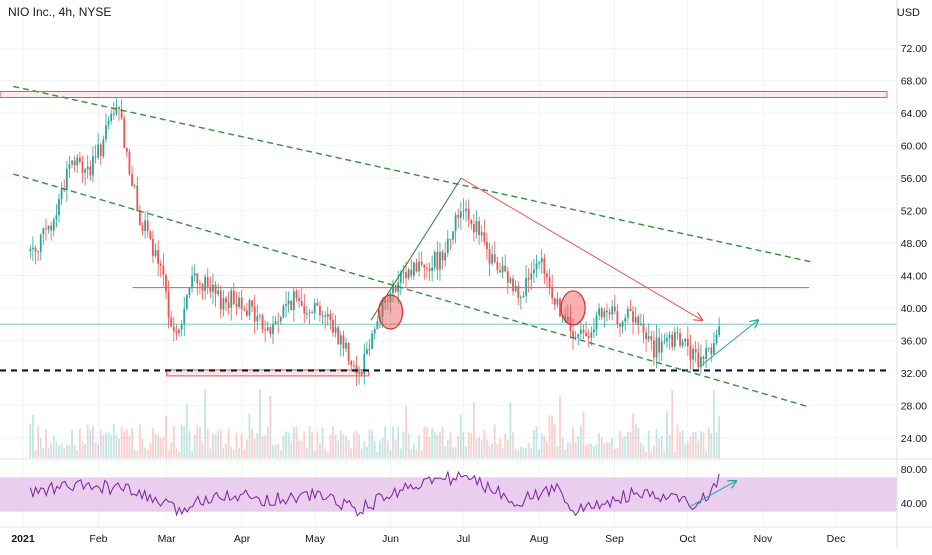  What do you see at coordinates (914, 49) in the screenshot?
I see `price-tick-label: 72.00` at bounding box center [914, 49].